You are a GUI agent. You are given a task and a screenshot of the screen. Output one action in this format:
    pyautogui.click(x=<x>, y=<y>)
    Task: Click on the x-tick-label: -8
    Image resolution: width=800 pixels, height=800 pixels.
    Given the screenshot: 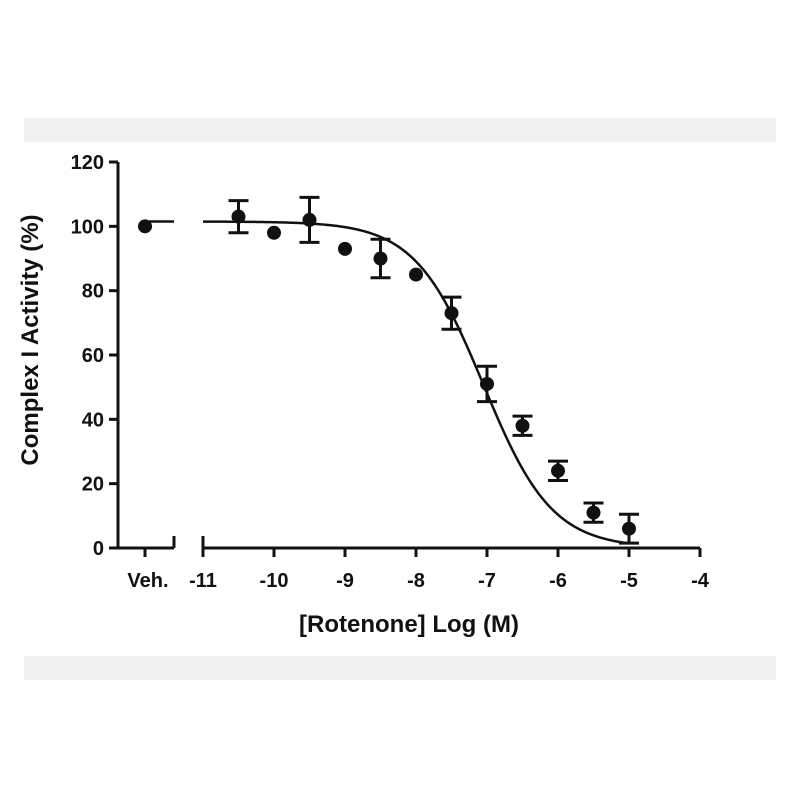 What is the action you would take?
    pyautogui.click(x=416, y=581)
    